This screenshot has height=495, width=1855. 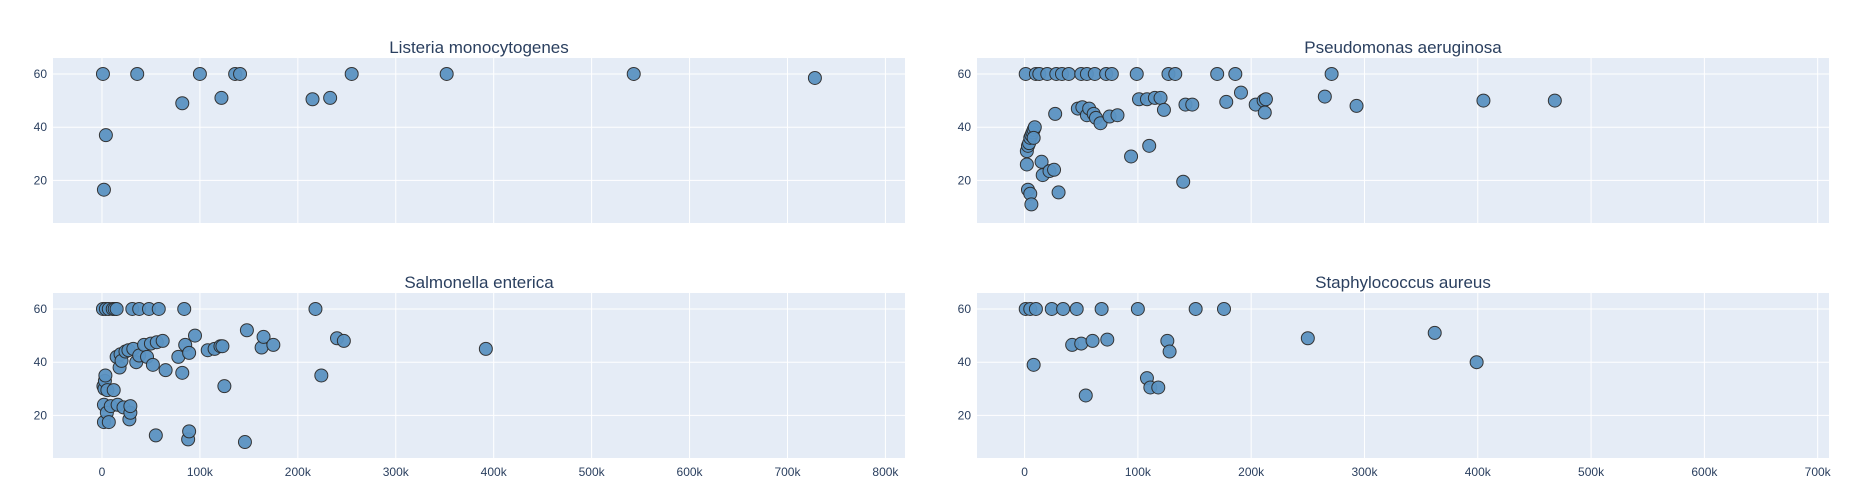 What do you see at coordinates (494, 472) in the screenshot?
I see `x-tick-label: 400k` at bounding box center [494, 472].